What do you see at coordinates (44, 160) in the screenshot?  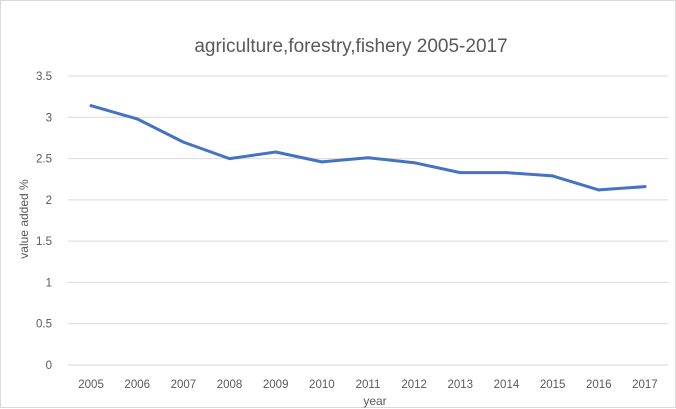 I see `y-tick-label: 2.5` at bounding box center [44, 160].